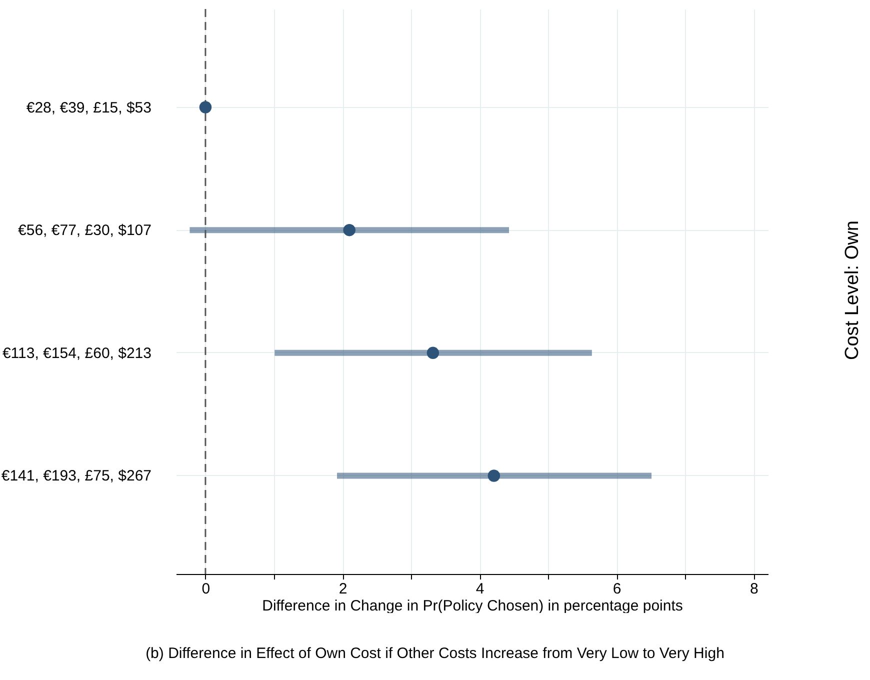 This screenshot has width=870, height=680. What do you see at coordinates (206, 589) in the screenshot?
I see `x-tick-label: 0` at bounding box center [206, 589].